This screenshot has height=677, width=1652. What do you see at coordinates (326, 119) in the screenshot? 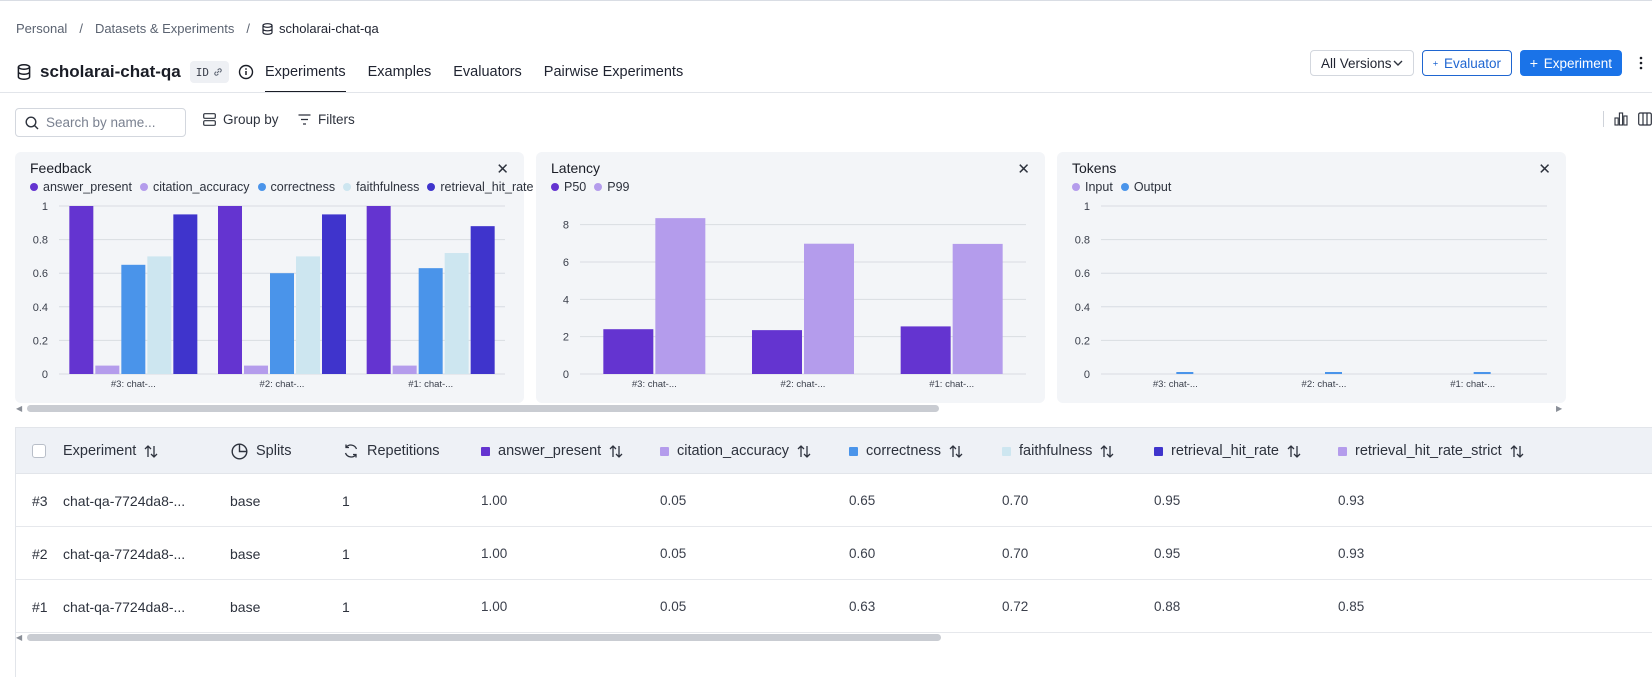
I see `filters-button: Filters` at bounding box center [326, 119].